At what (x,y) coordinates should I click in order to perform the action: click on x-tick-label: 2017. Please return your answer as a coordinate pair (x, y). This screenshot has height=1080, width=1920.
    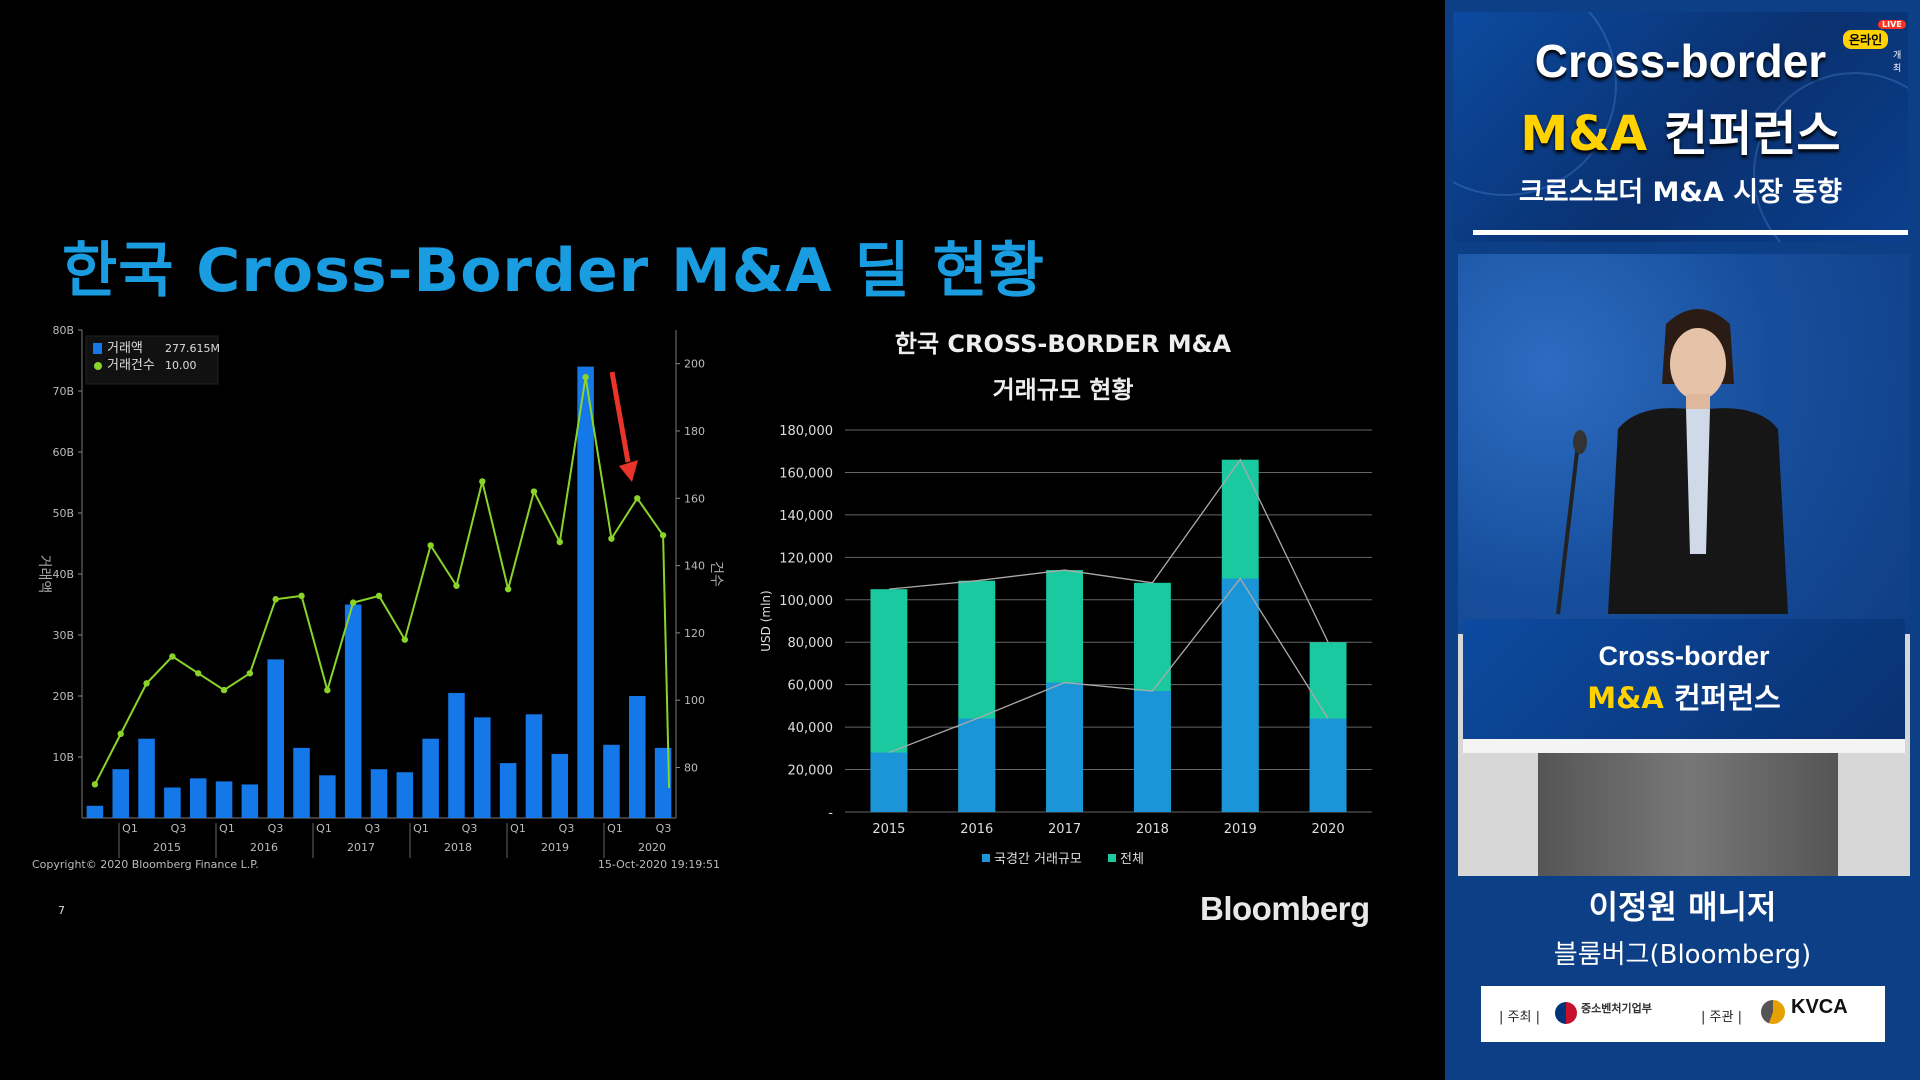
    Looking at the image, I should click on (1064, 829).